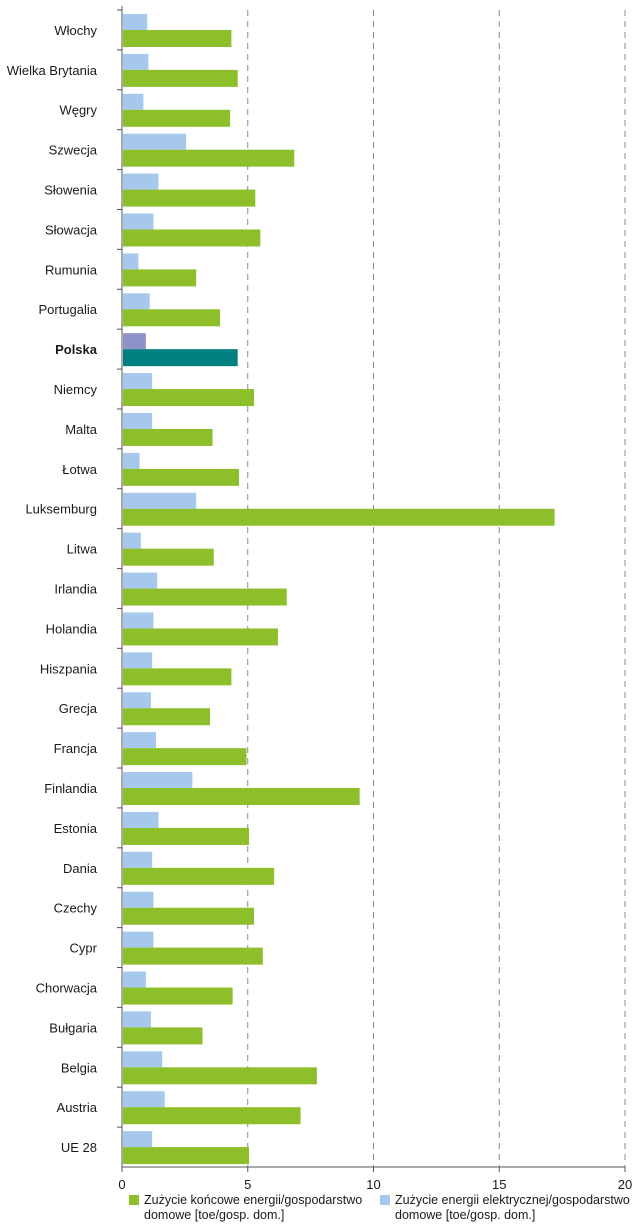 The width and height of the screenshot is (635, 1232). What do you see at coordinates (163, 1036) in the screenshot?
I see `bar-final-energy-bulgaria` at bounding box center [163, 1036].